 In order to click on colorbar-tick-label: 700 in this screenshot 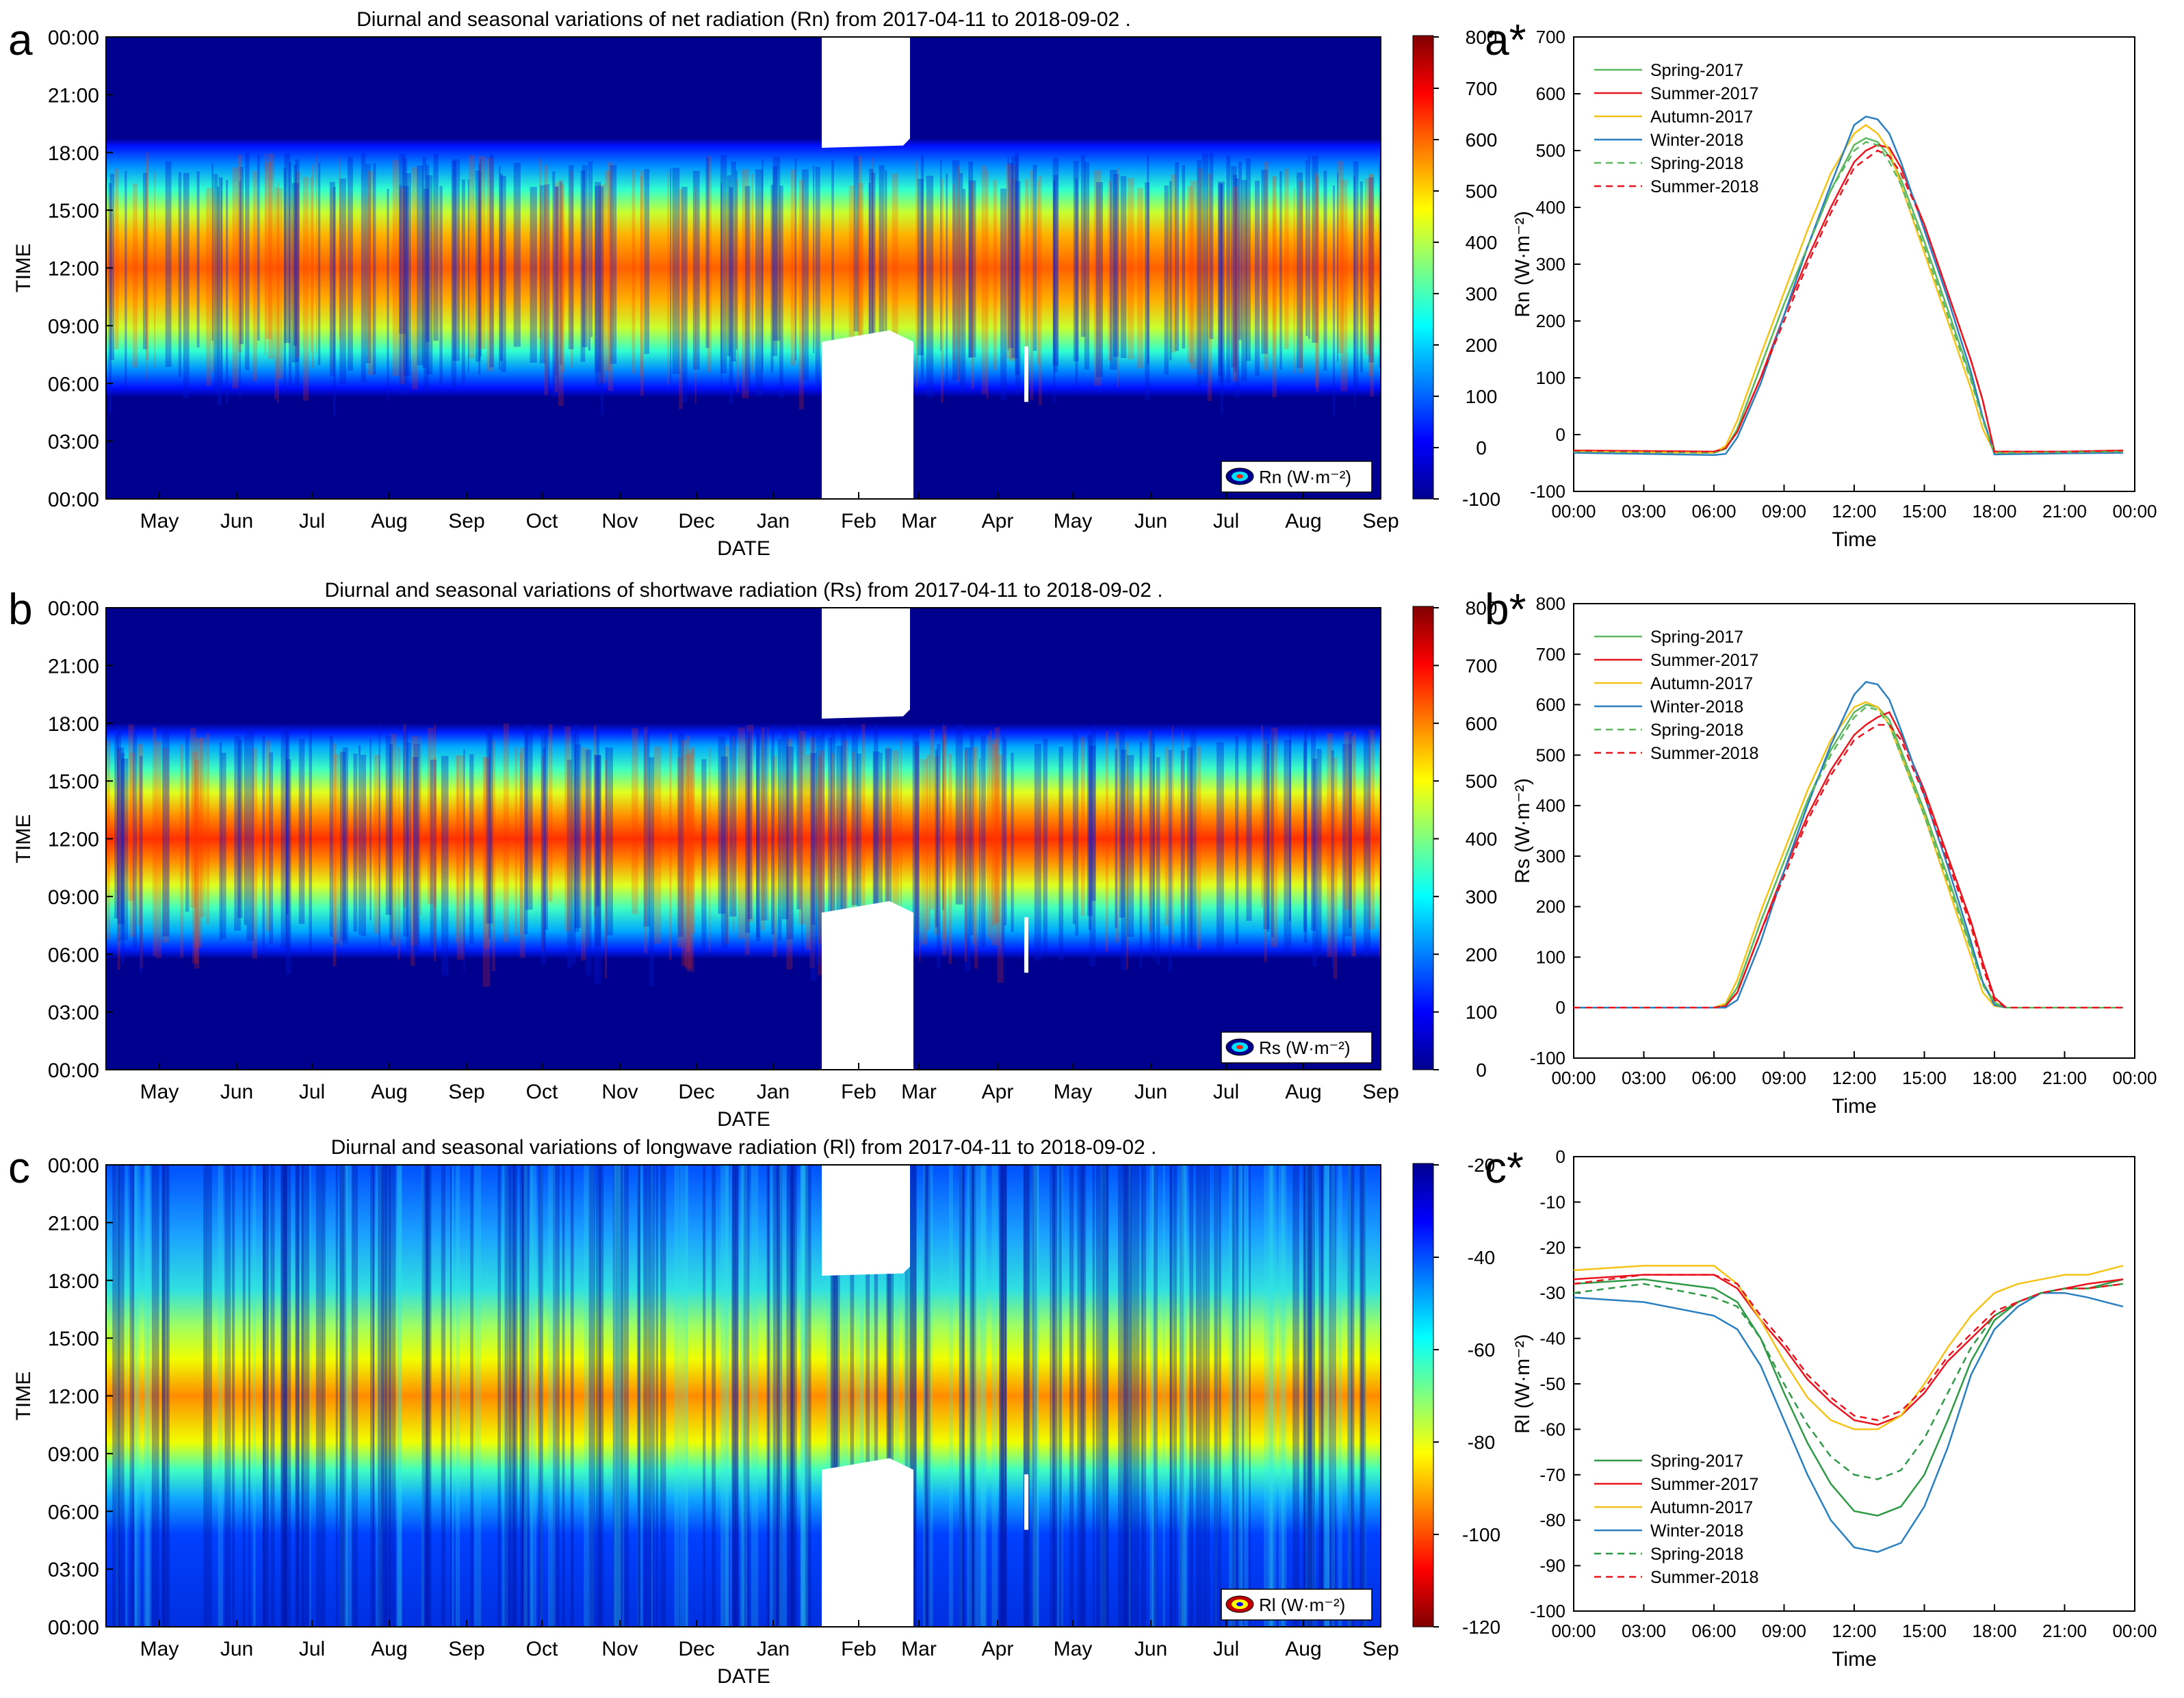, I will do `click(1482, 665)`.